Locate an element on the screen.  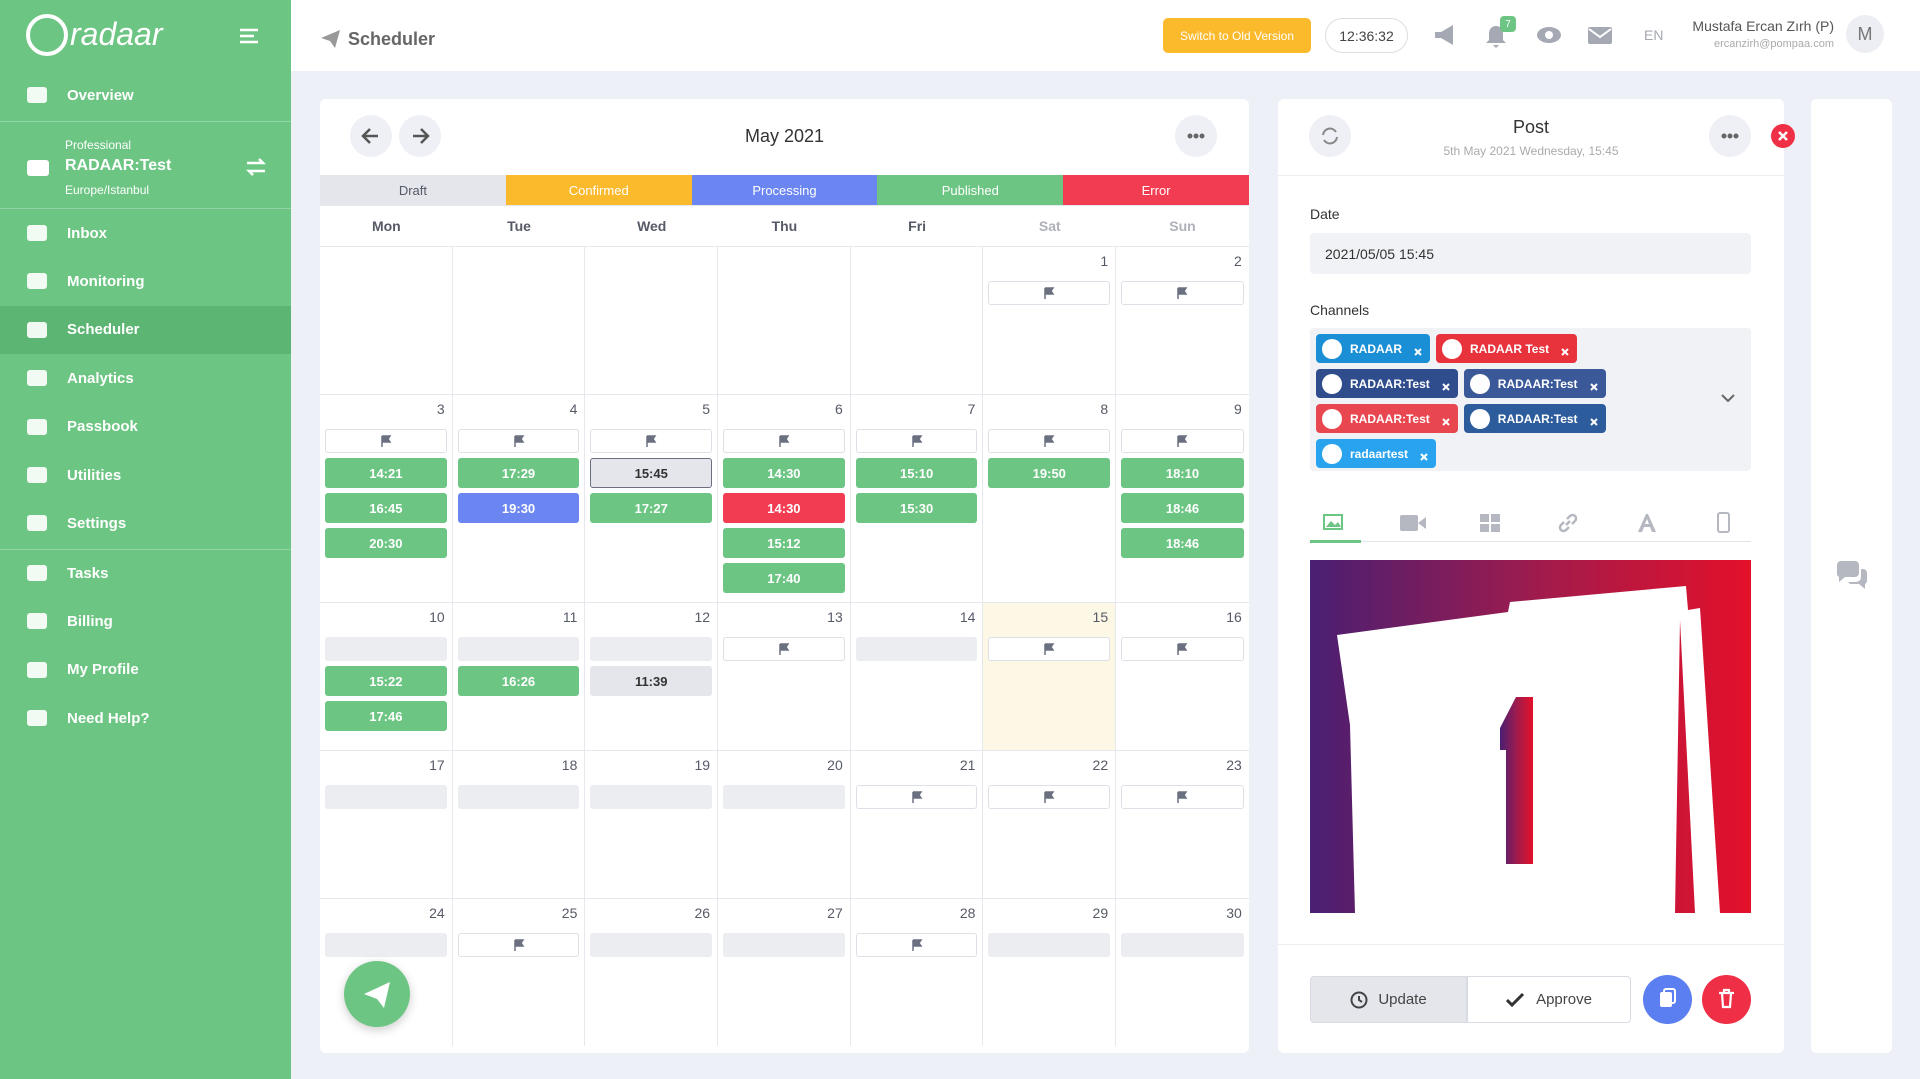
day-cell: 7 15:10 15:30 is located at coordinates (917, 498).